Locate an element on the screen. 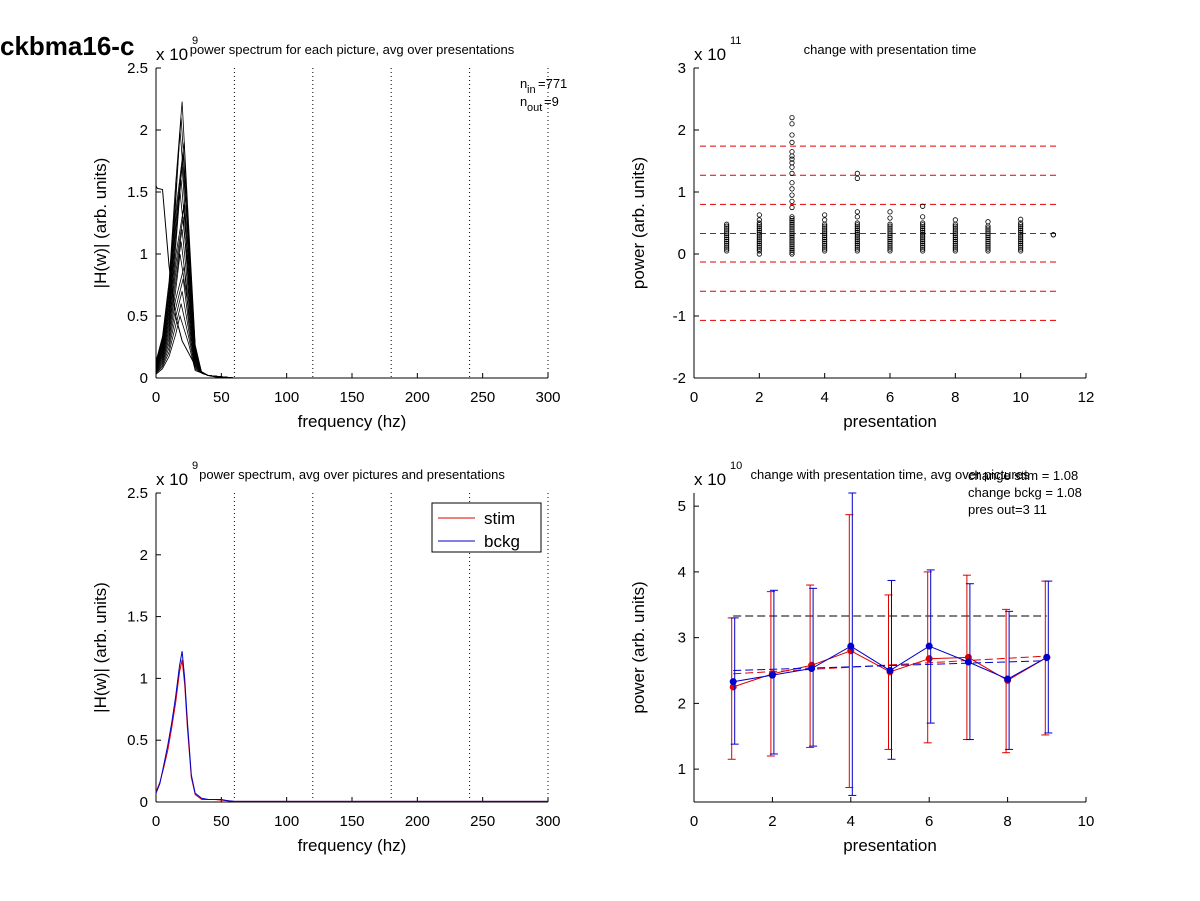 This screenshot has height=901, width=1200. axis-exponent: 9 is located at coordinates (195, 41).